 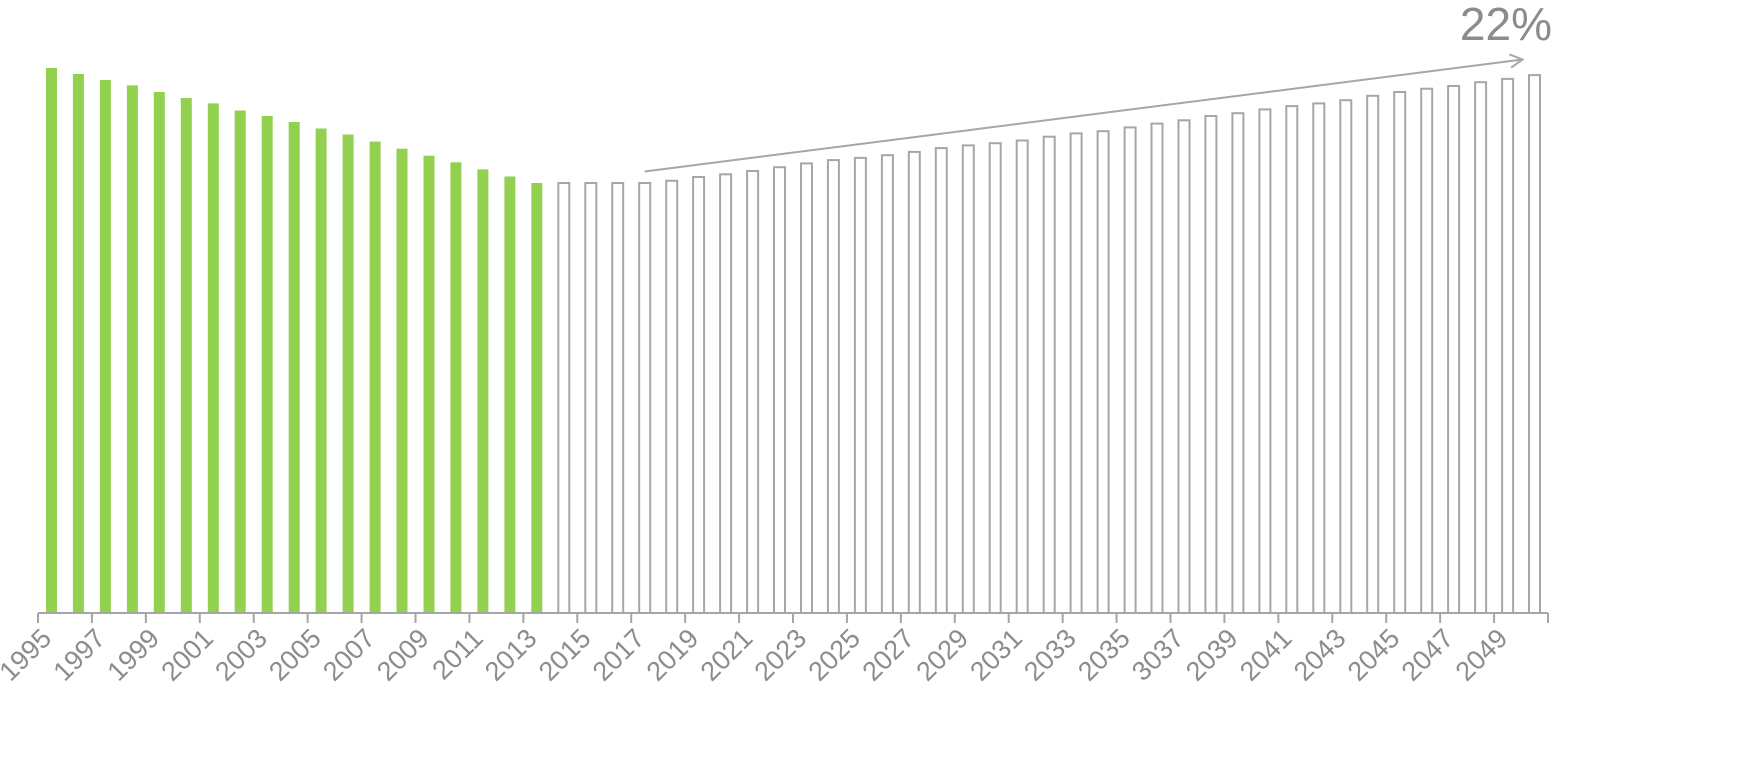 What do you see at coordinates (726, 394) in the screenshot?
I see `bar-projected-2020` at bounding box center [726, 394].